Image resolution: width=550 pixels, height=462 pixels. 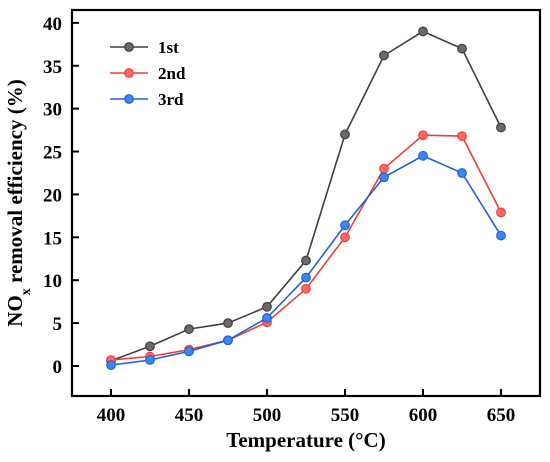 I want to click on legend-item-2nd: 2nd, so click(x=148, y=73).